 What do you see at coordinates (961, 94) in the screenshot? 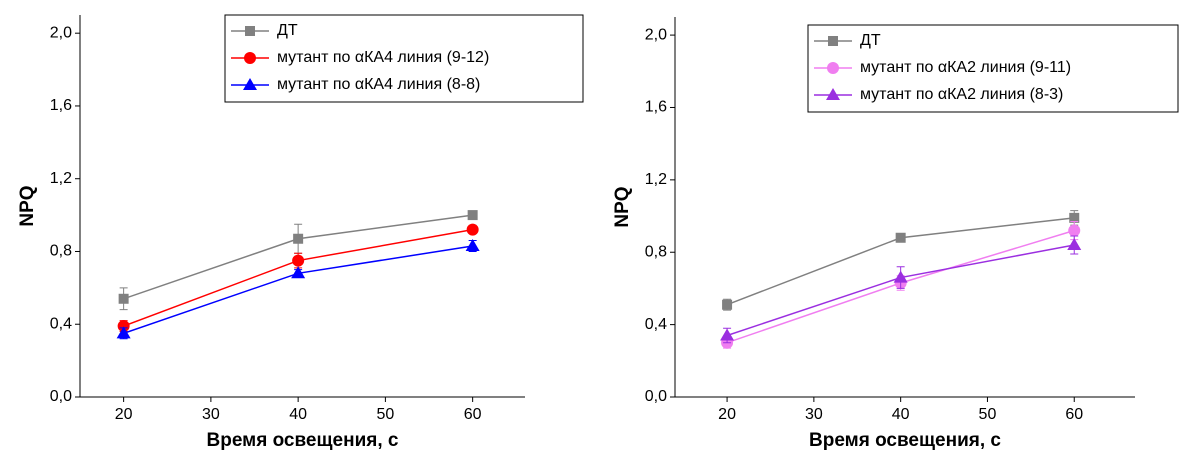
I see `legend-label: мутант по αКА2 линия (8-3)` at bounding box center [961, 94].